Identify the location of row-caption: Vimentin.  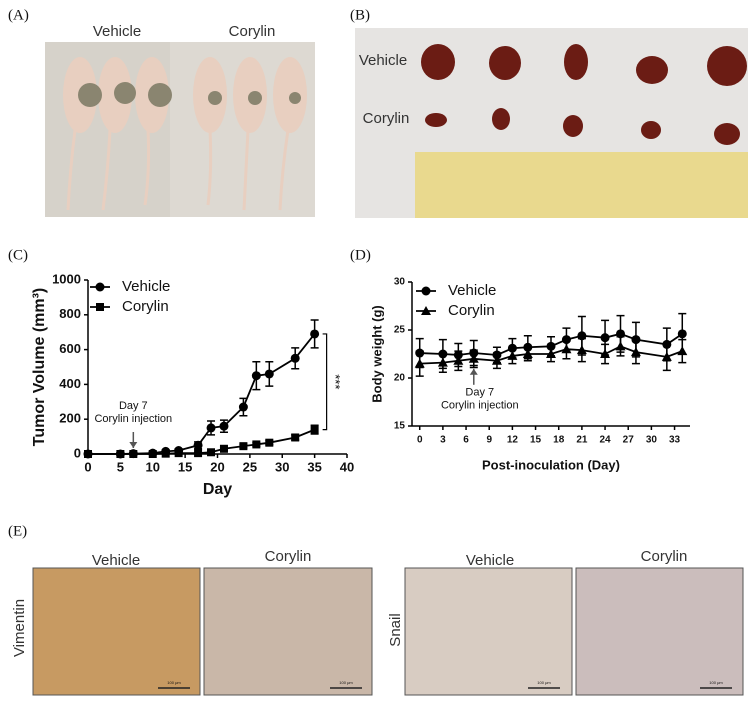
(19, 628).